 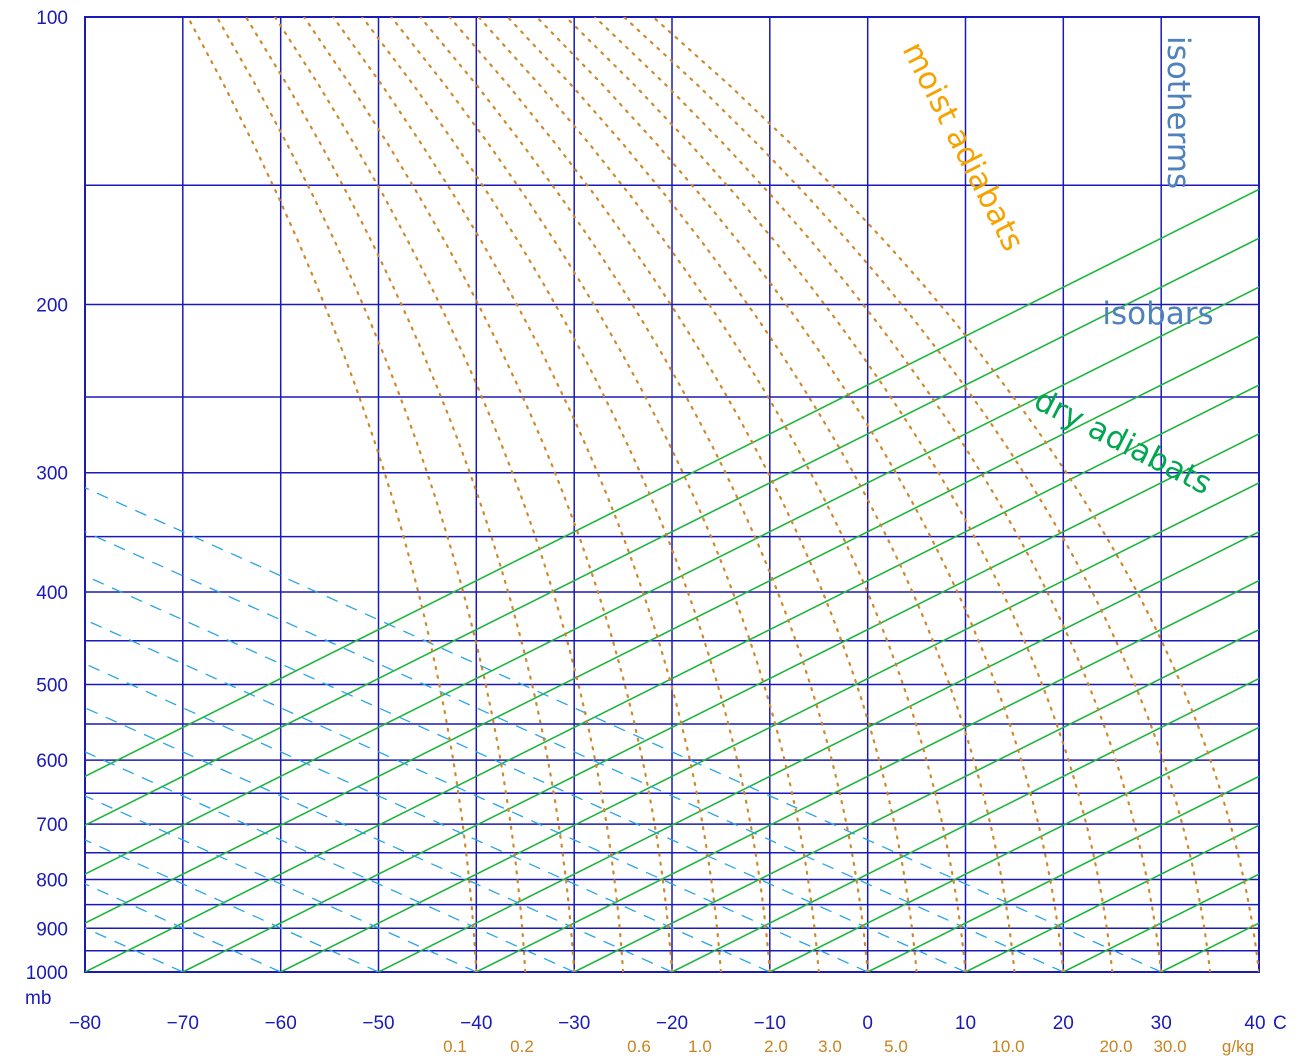 I want to click on x-tick-label: −70, so click(x=183, y=1023).